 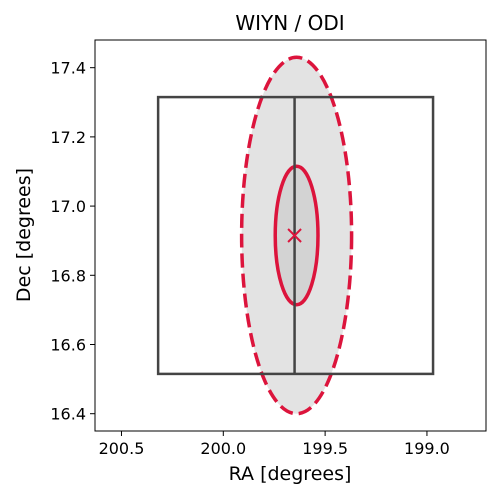 I want to click on x-tick-label: 199.0, so click(x=427, y=448).